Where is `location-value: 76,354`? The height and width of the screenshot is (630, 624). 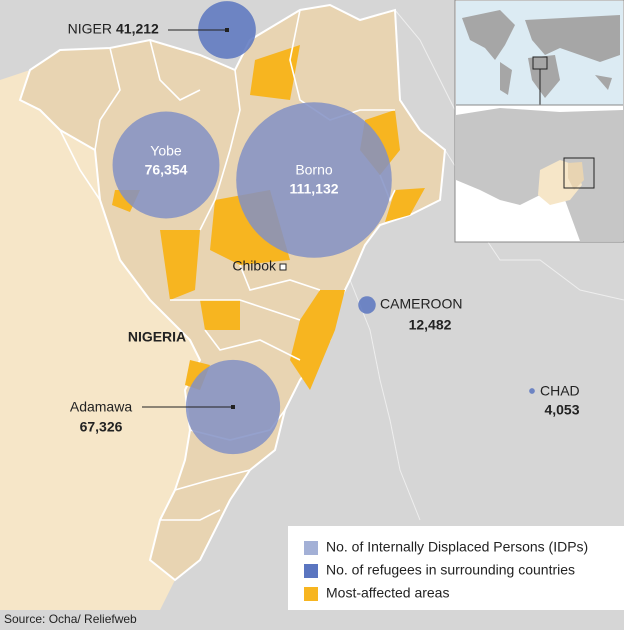
location-value: 76,354 is located at coordinates (166, 170).